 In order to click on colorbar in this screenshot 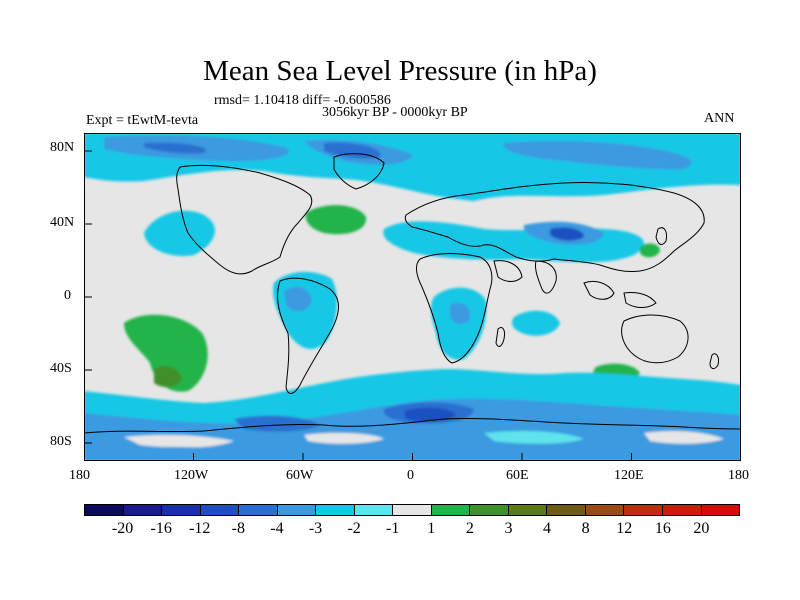, I will do `click(412, 510)`.